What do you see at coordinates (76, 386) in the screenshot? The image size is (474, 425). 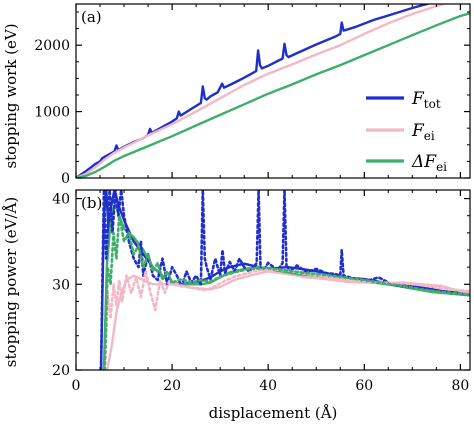 I see `x-tick-label: 0` at bounding box center [76, 386].